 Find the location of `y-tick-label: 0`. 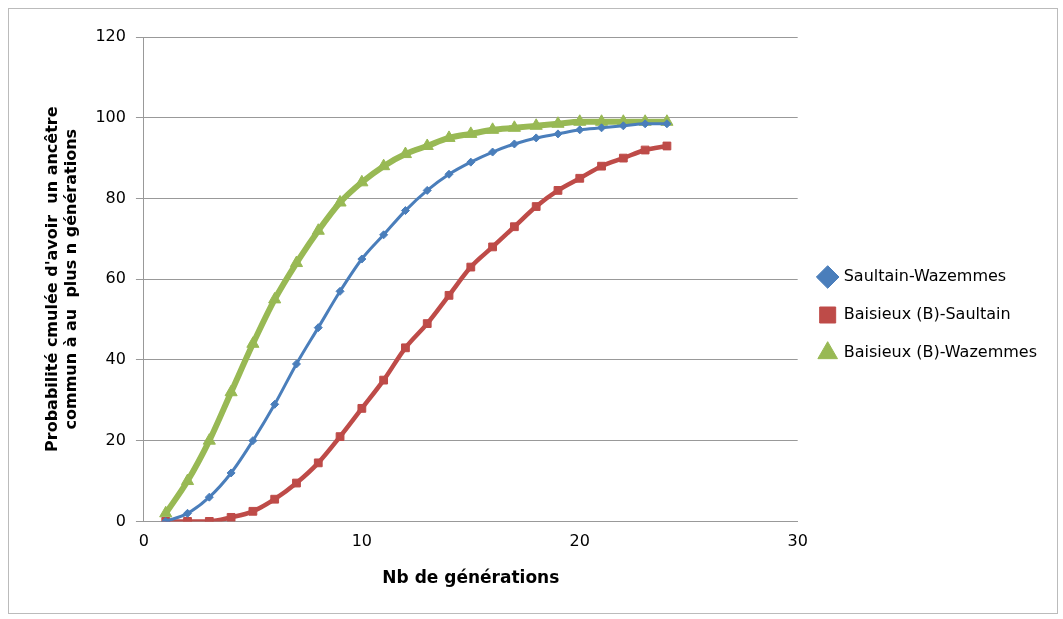

y-tick-label: 0 is located at coordinates (120, 520).